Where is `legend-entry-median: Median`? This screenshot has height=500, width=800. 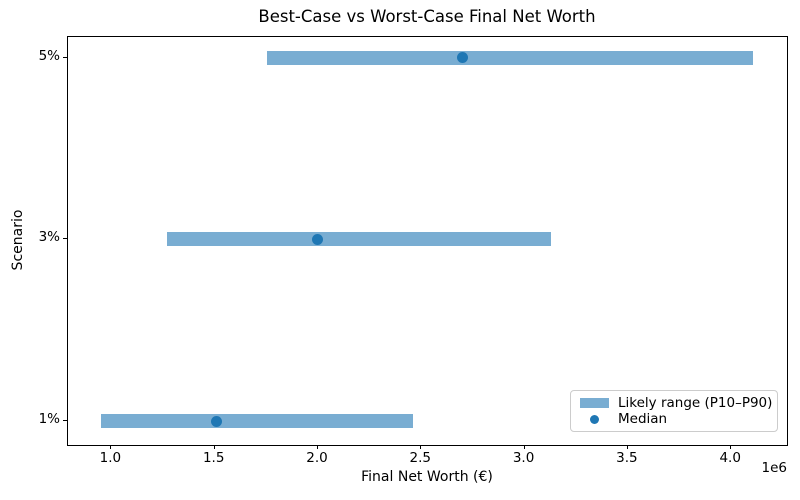 legend-entry-median: Median is located at coordinates (674, 419).